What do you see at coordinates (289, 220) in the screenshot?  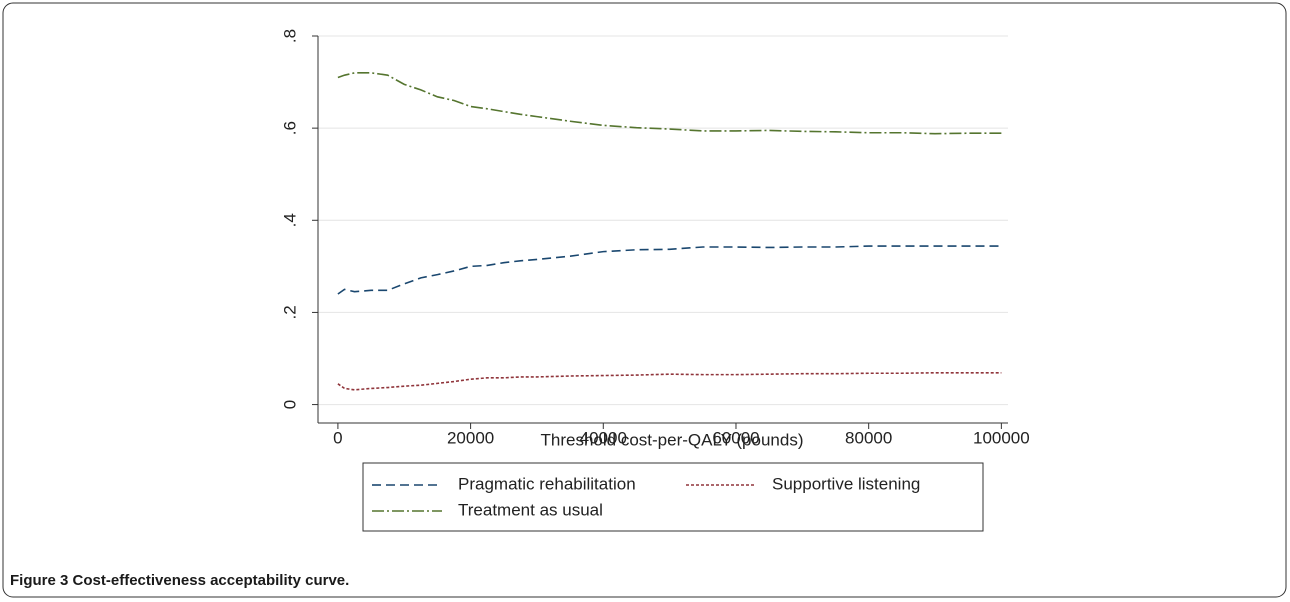 I see `y-tick-label: .4` at bounding box center [289, 220].